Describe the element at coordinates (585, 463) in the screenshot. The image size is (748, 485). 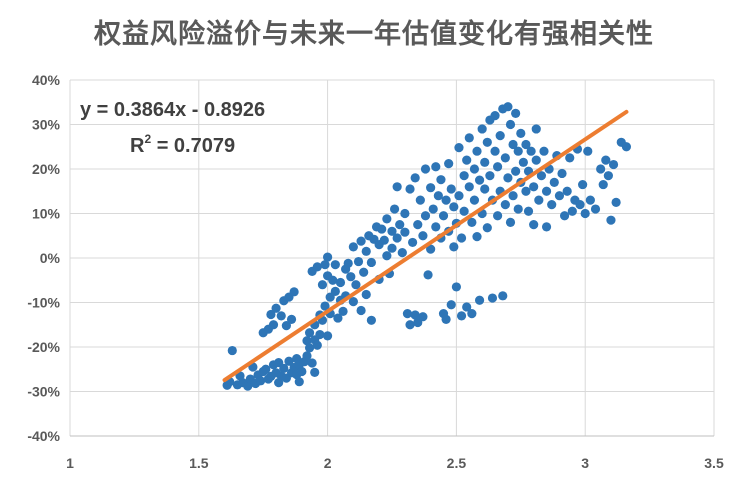
I see `x-tick-label: 3` at that location.